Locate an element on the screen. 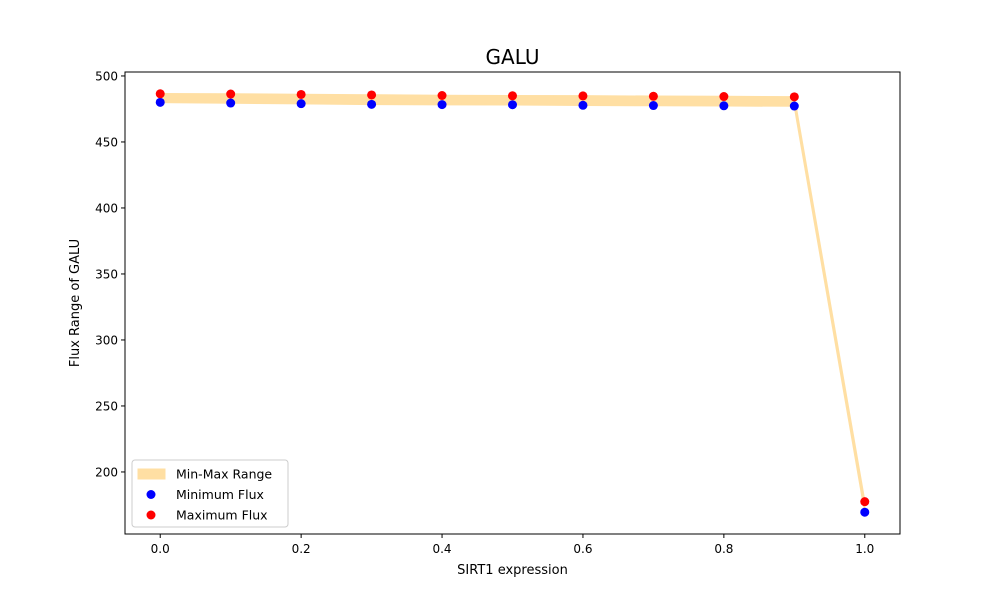  y-tick-label: 250 is located at coordinates (106, 406).